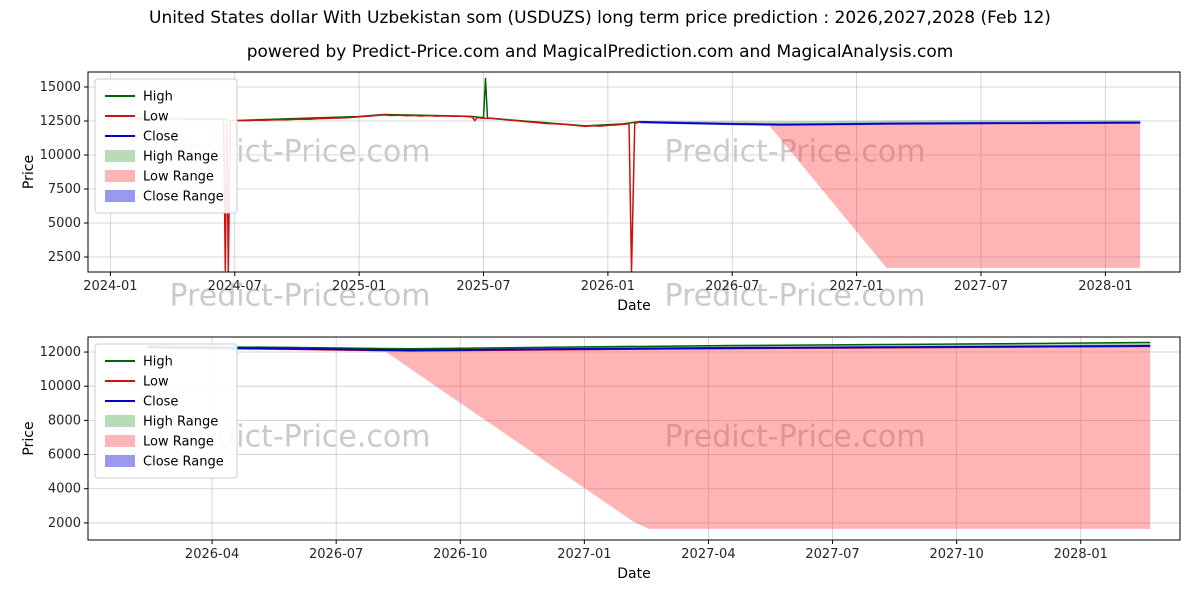  Describe the element at coordinates (890, 195) in the screenshot. I see `low-range-band` at that location.